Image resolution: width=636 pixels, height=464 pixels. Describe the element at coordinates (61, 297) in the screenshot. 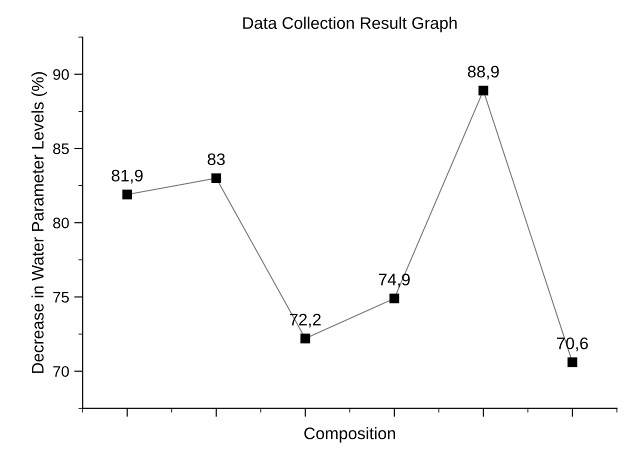

I see `y-tick-label: 75` at that location.